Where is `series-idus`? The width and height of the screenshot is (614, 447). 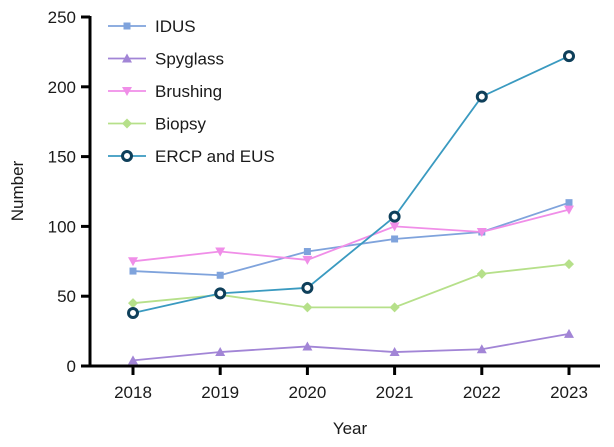 series-idus is located at coordinates (351, 239).